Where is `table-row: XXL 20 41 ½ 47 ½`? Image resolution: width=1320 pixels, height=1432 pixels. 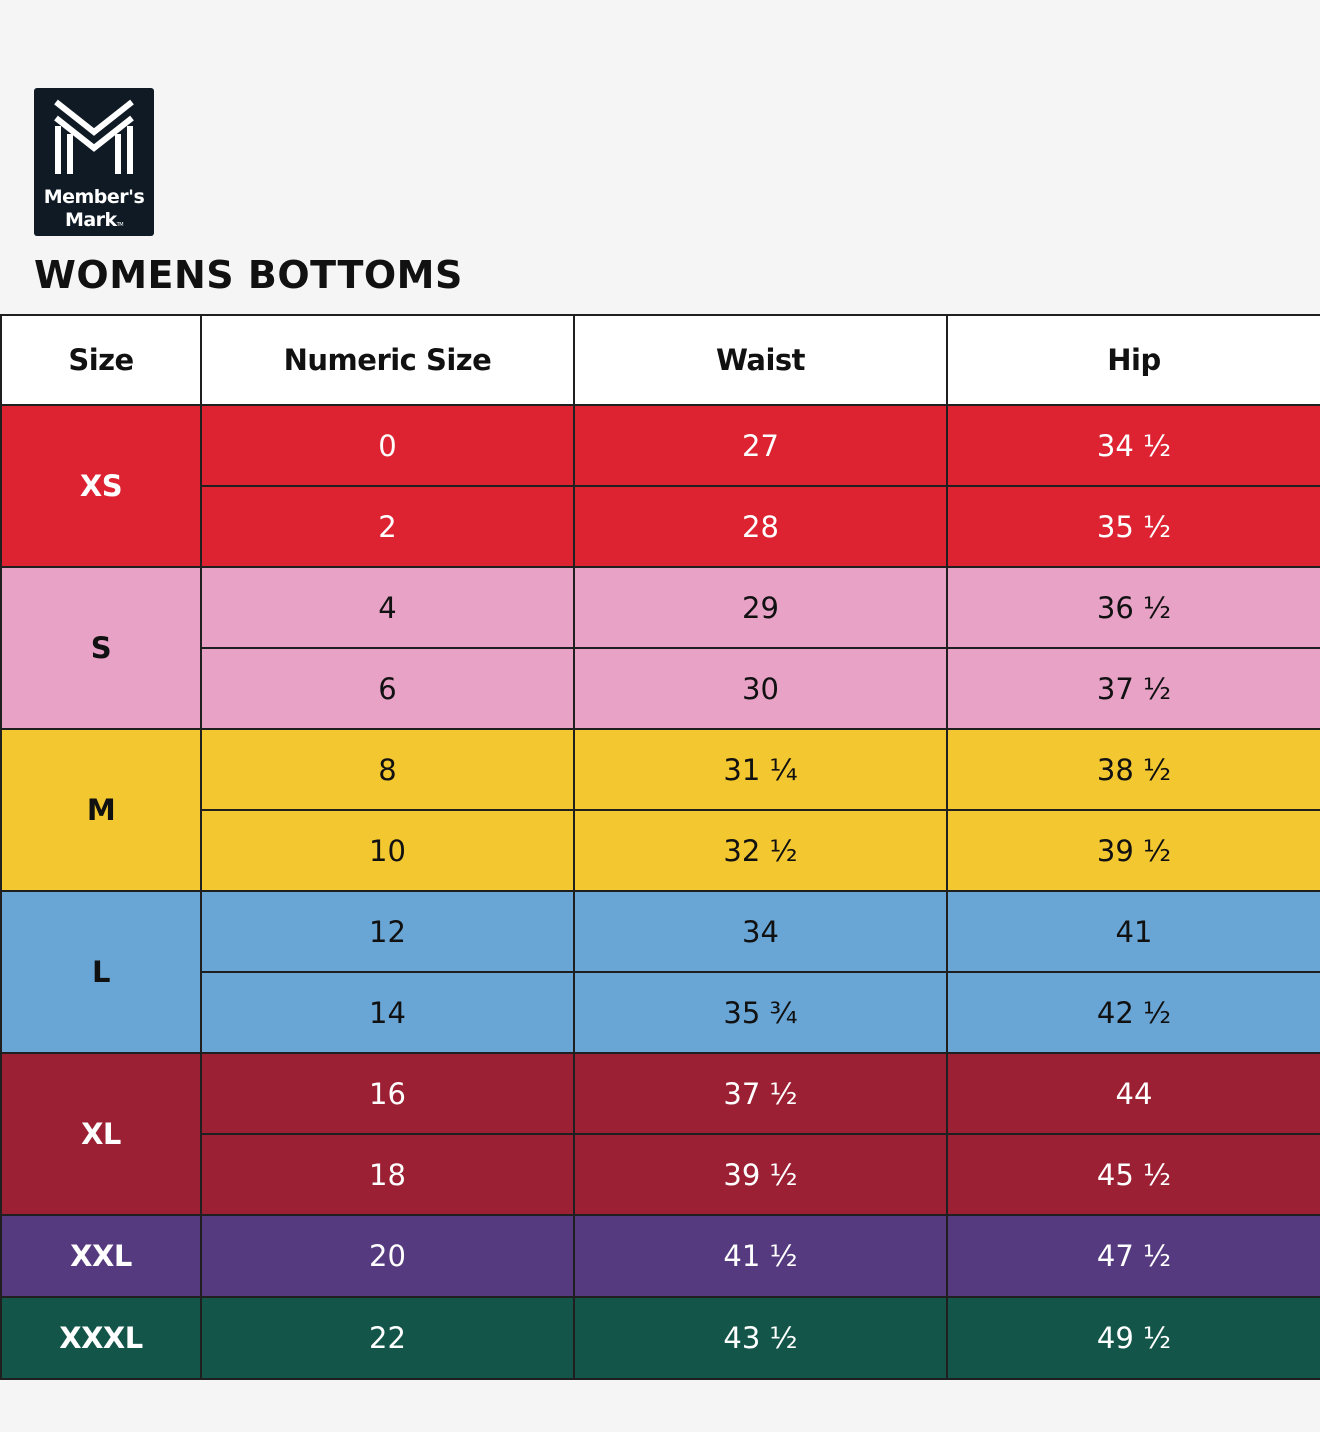 table-row: XXL 20 41 ½ 47 ½ is located at coordinates (660, 1256).